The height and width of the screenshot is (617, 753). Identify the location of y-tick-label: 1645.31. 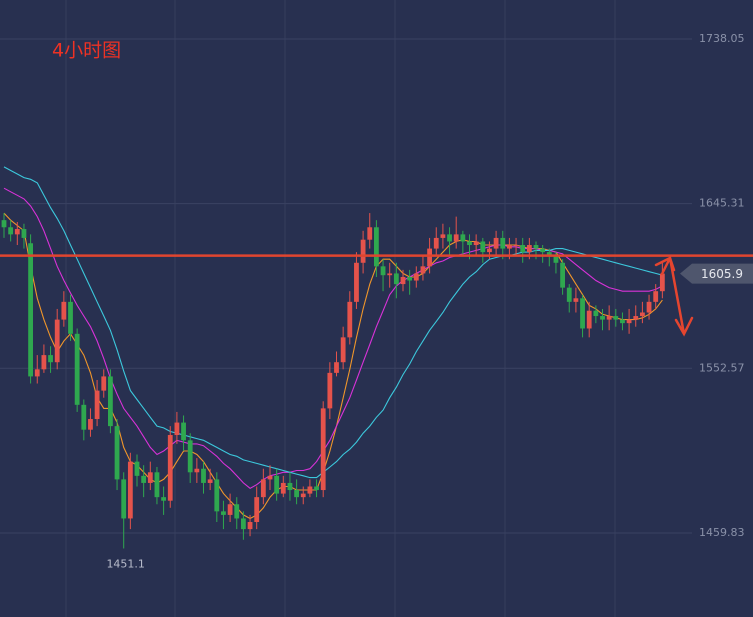
(722, 203).